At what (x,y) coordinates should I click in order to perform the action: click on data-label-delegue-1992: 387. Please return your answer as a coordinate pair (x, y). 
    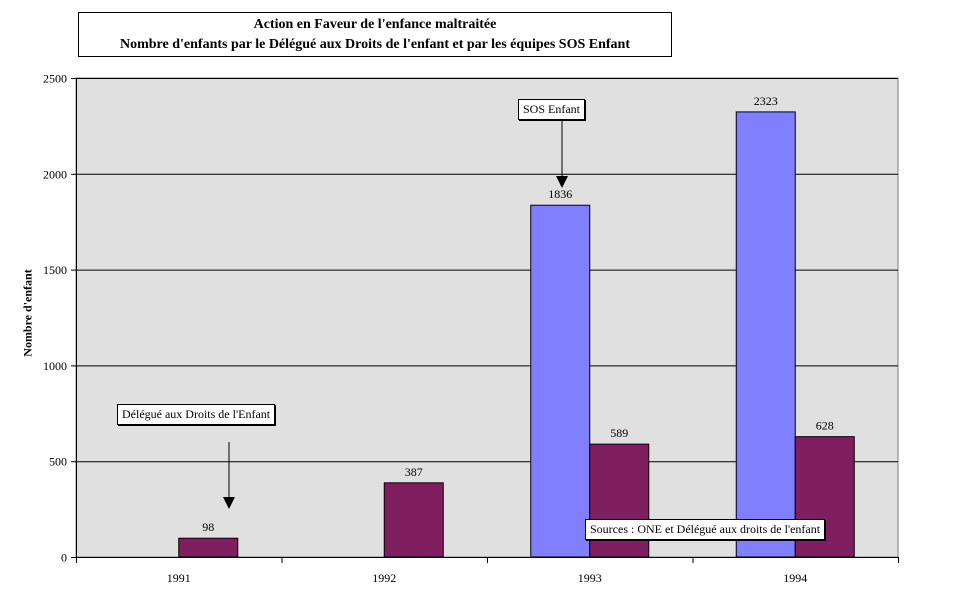
    Looking at the image, I should click on (414, 472).